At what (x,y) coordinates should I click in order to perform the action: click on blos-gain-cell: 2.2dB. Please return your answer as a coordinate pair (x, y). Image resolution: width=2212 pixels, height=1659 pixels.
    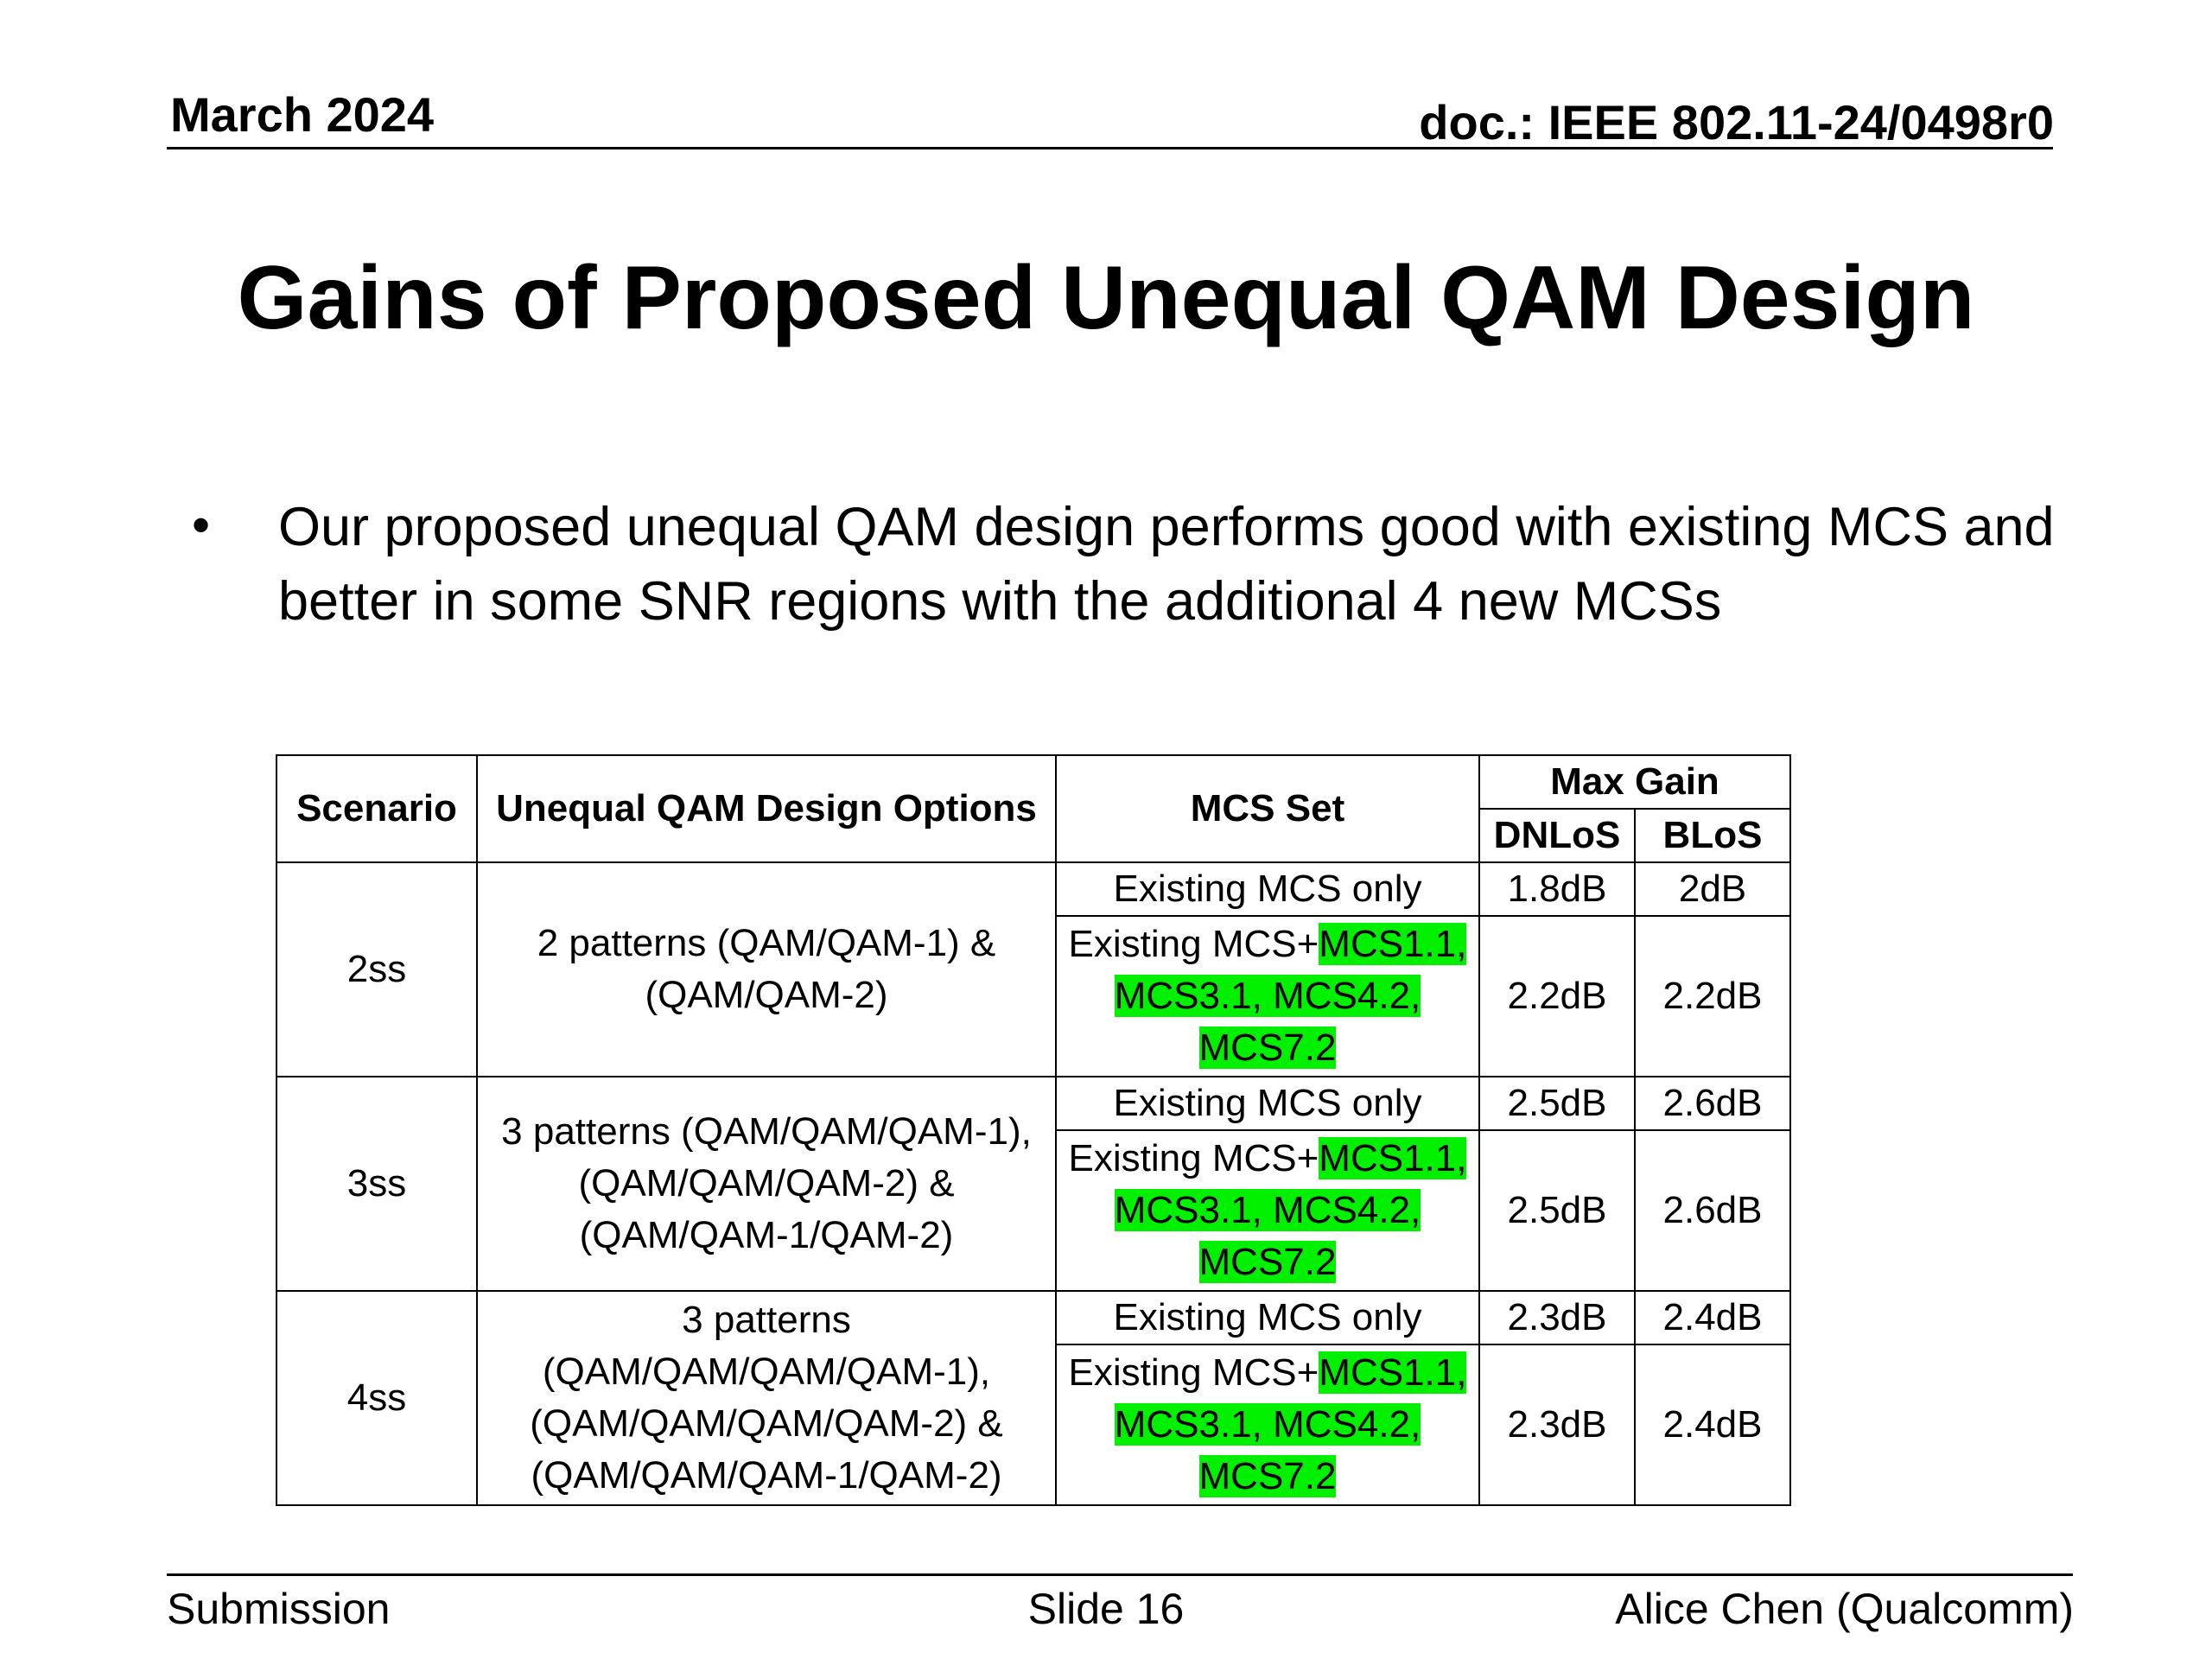
    Looking at the image, I should click on (1712, 996).